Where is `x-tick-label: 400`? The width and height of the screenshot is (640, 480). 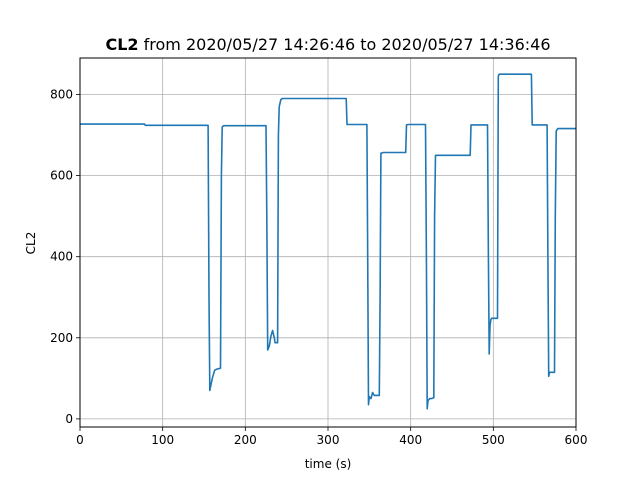 x-tick-label: 400 is located at coordinates (410, 440).